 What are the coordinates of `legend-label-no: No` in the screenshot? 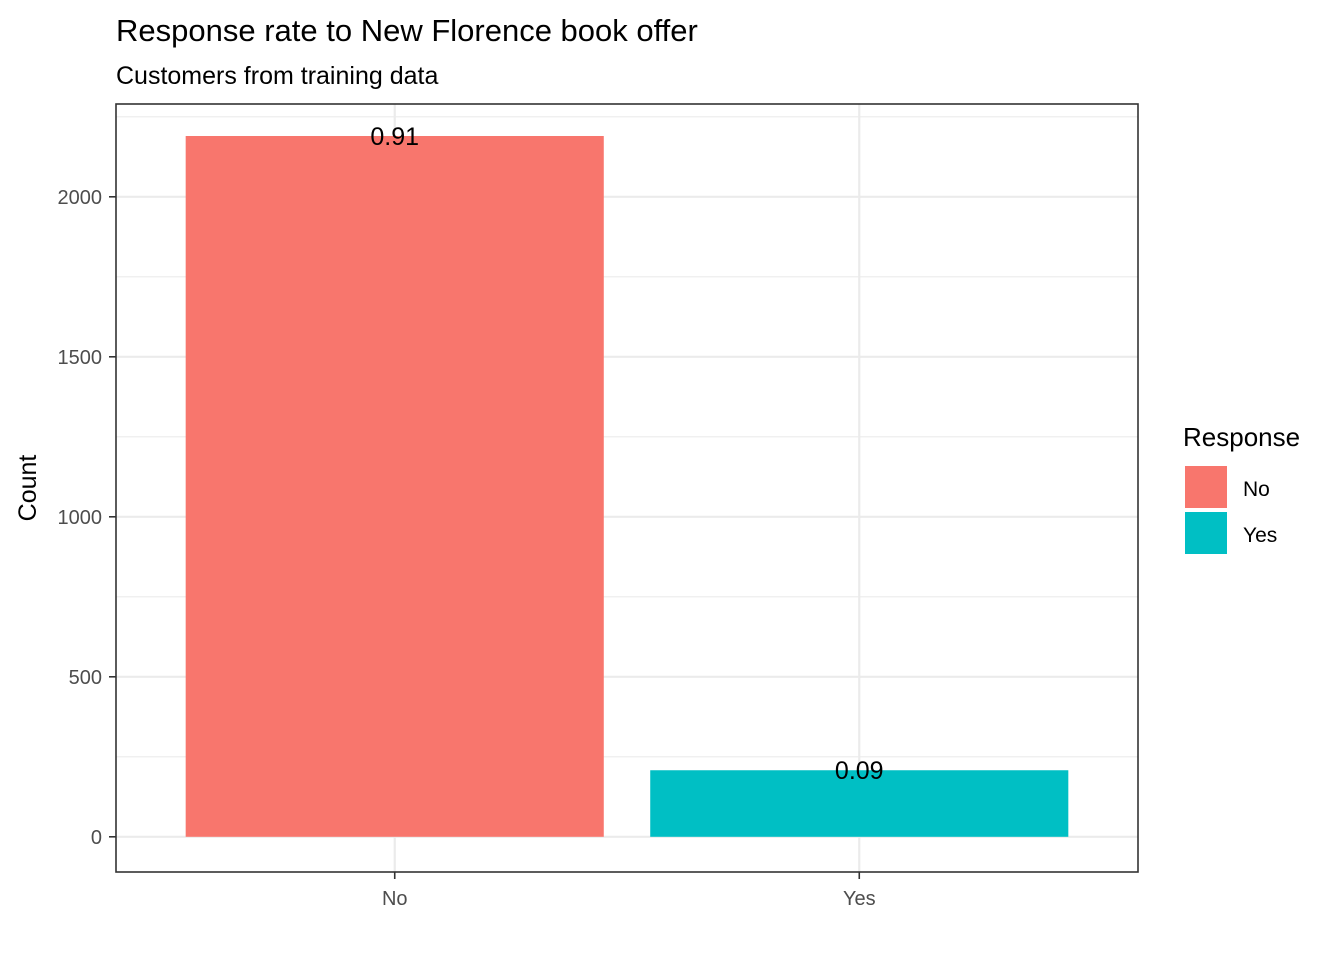 It's located at (1256, 489).